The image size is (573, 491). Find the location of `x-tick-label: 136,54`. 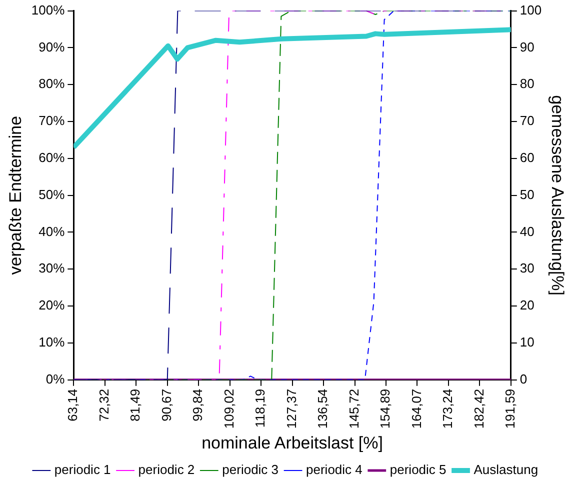

x-tick-label: 136,54 is located at coordinates (322, 408).